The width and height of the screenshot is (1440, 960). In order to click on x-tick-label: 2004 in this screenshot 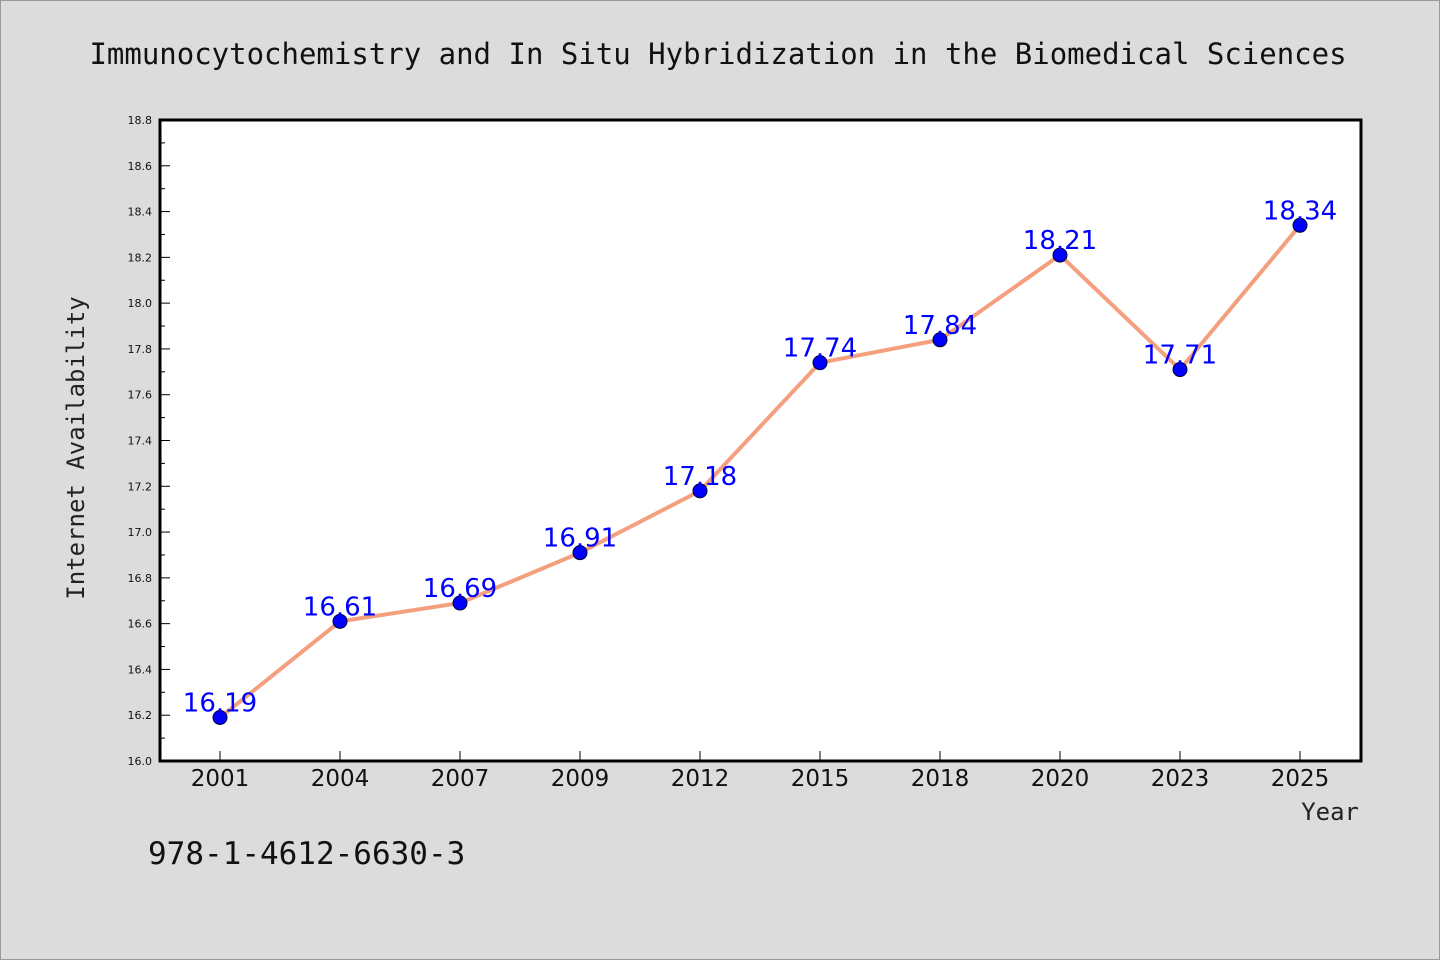, I will do `click(340, 779)`.